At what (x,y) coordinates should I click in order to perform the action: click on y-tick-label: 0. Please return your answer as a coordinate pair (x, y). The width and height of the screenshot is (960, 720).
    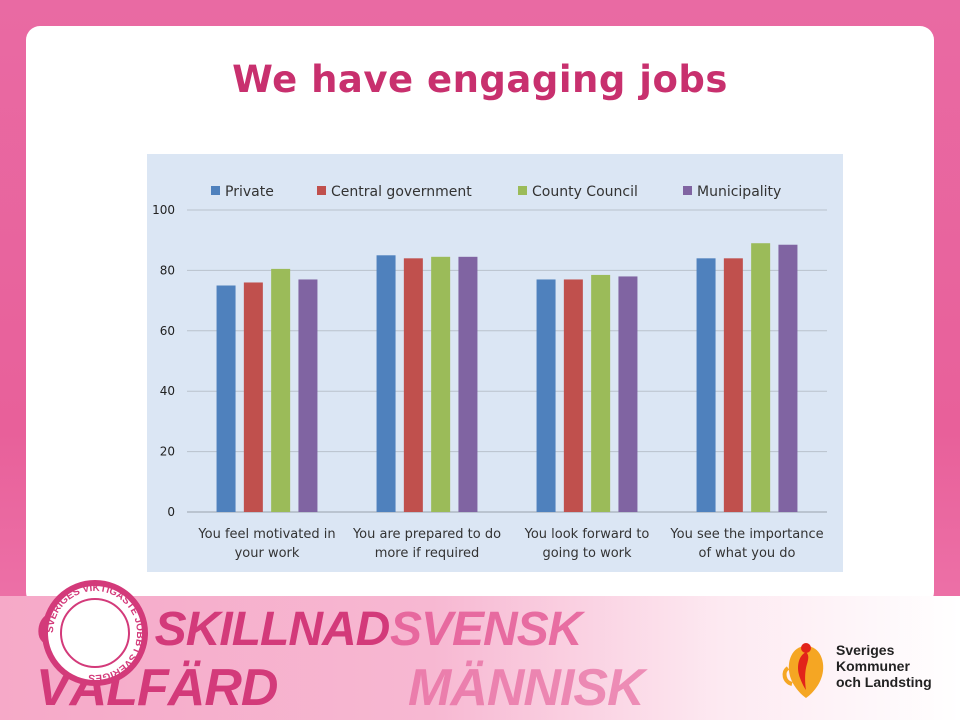
    Looking at the image, I should click on (171, 512).